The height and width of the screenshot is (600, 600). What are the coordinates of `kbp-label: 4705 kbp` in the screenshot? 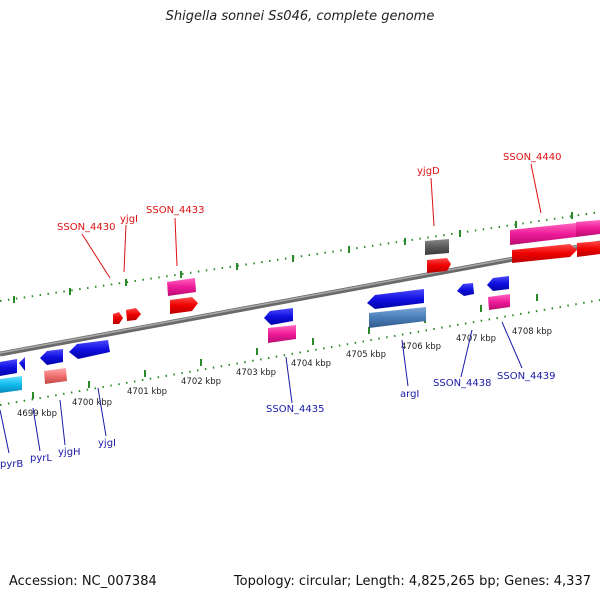 It's located at (366, 355).